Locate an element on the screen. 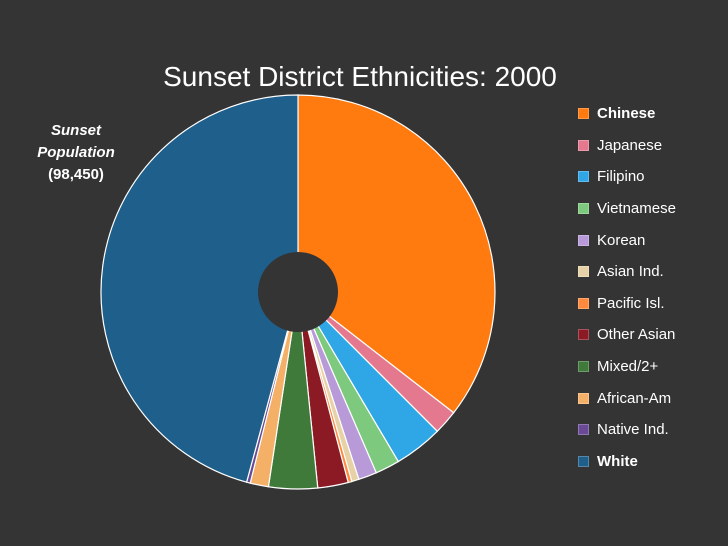 This screenshot has height=546, width=728. population-label: Sunset Population (98,450) is located at coordinates (76, 153).